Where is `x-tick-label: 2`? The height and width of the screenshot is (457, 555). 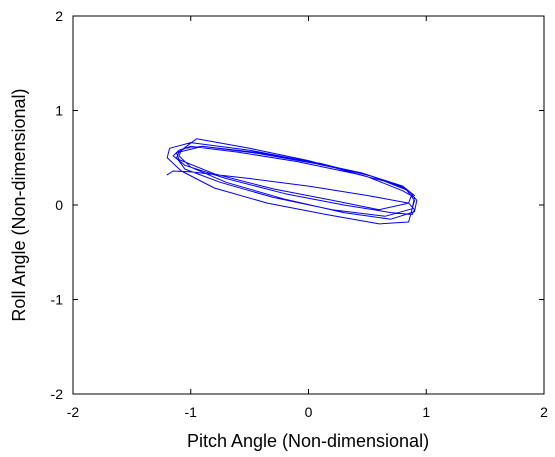 x-tick-label: 2 is located at coordinates (544, 412).